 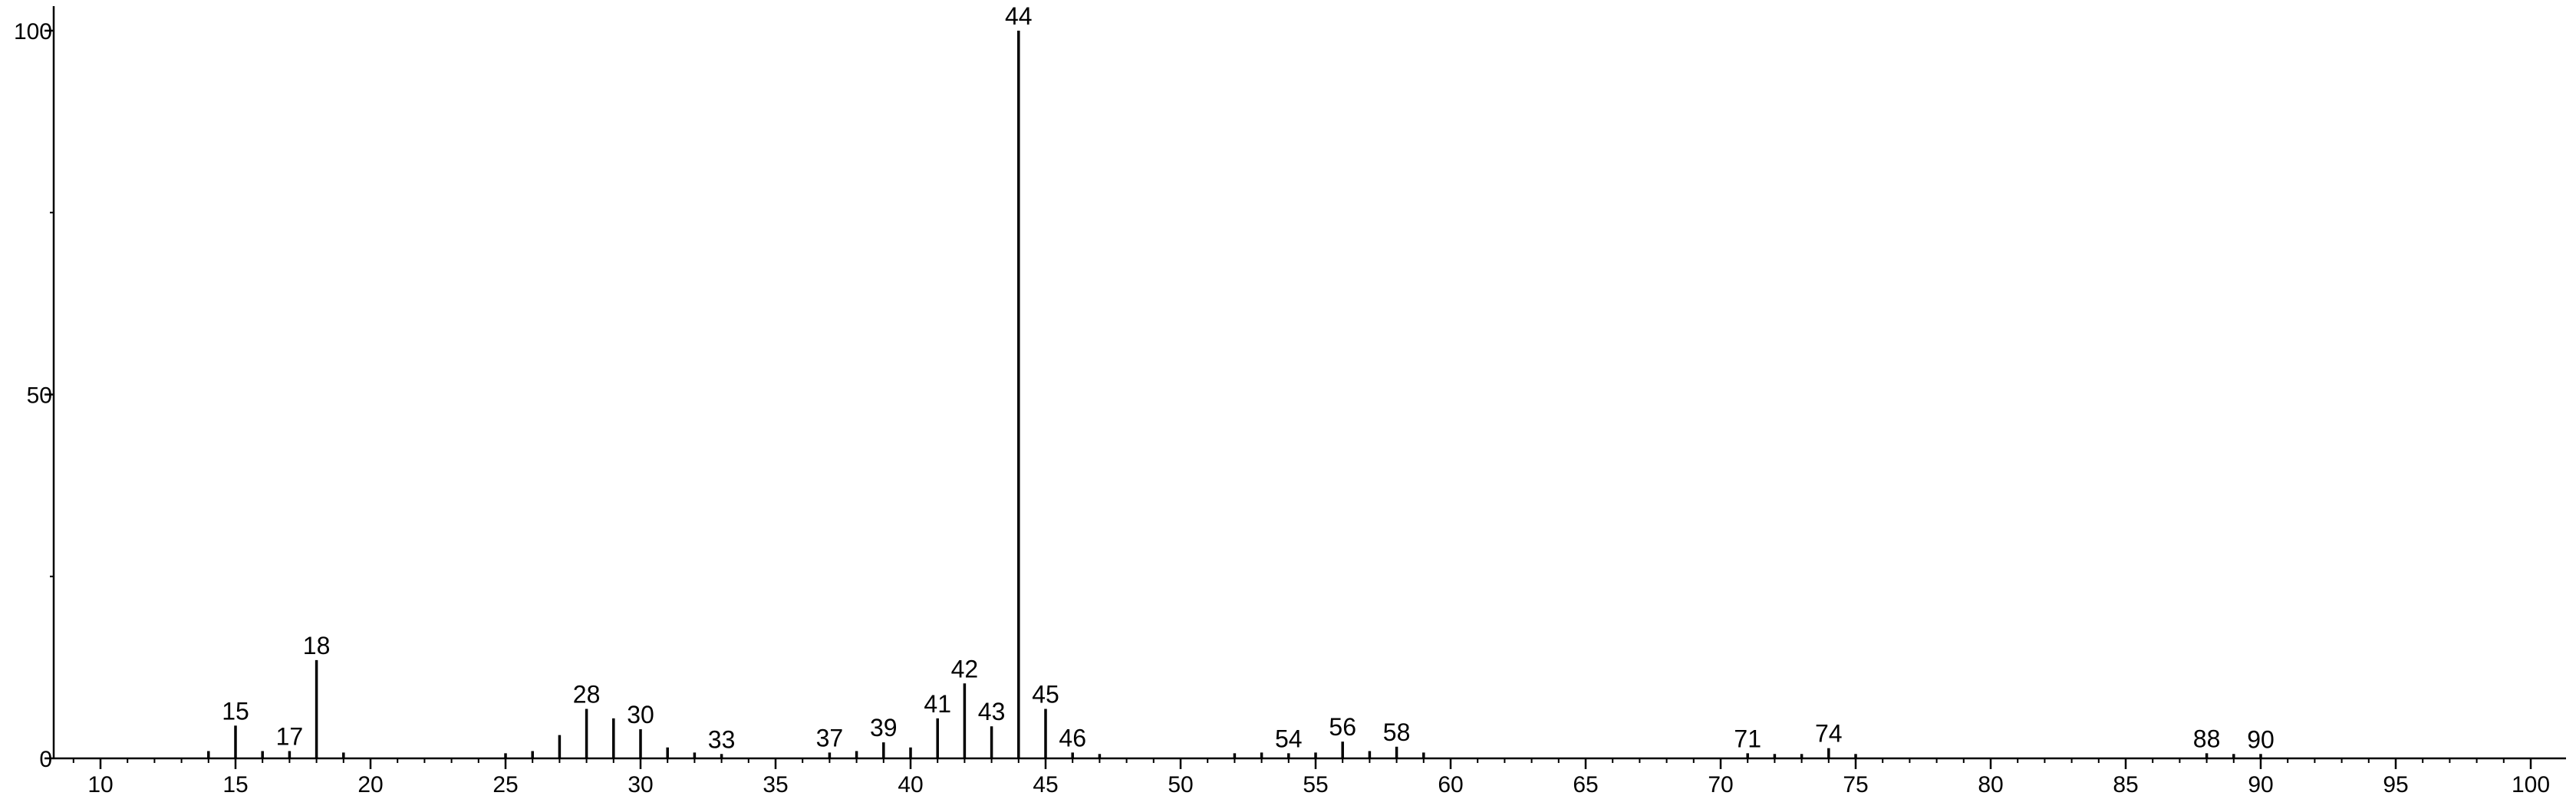 What do you see at coordinates (992, 711) in the screenshot?
I see `peak-label: 43` at bounding box center [992, 711].